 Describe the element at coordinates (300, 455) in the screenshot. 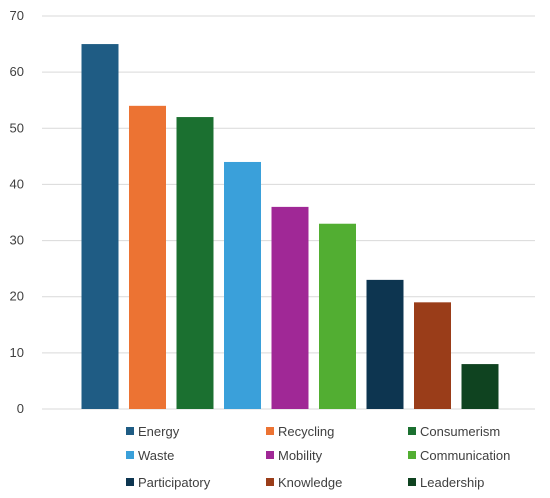

I see `legend-label: Mobility` at that location.